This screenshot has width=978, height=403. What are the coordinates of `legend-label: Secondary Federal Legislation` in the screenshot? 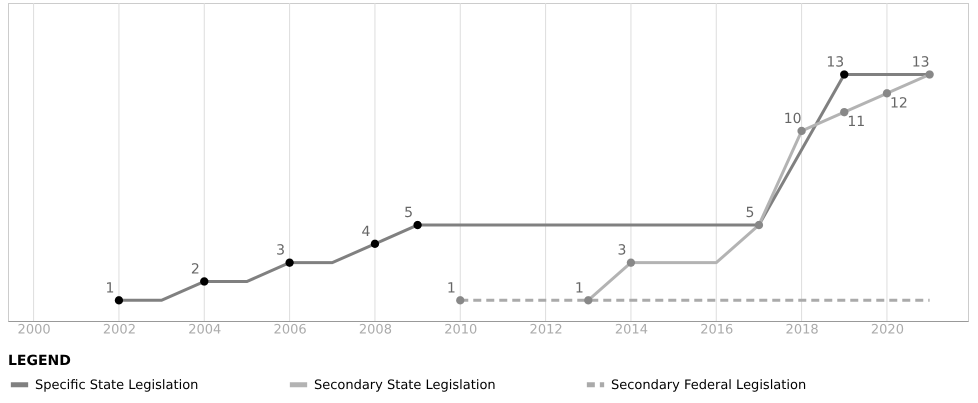 It's located at (708, 385).